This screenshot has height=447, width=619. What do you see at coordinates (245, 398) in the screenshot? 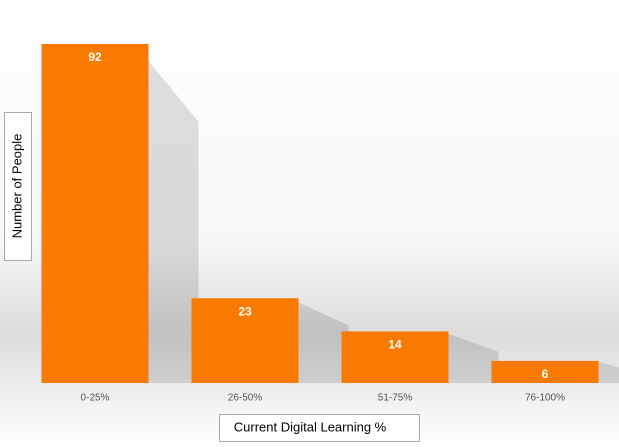
I see `x-tick-label: 26-50%` at bounding box center [245, 398].